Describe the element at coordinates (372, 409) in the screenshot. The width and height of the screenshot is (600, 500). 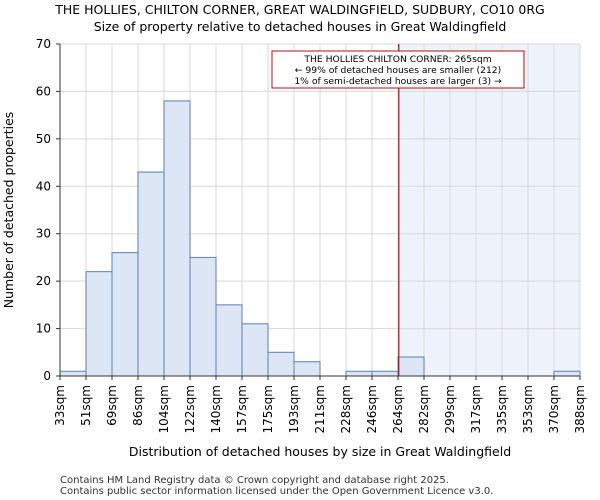
I see `x-tick-label: 246sqm` at that location.